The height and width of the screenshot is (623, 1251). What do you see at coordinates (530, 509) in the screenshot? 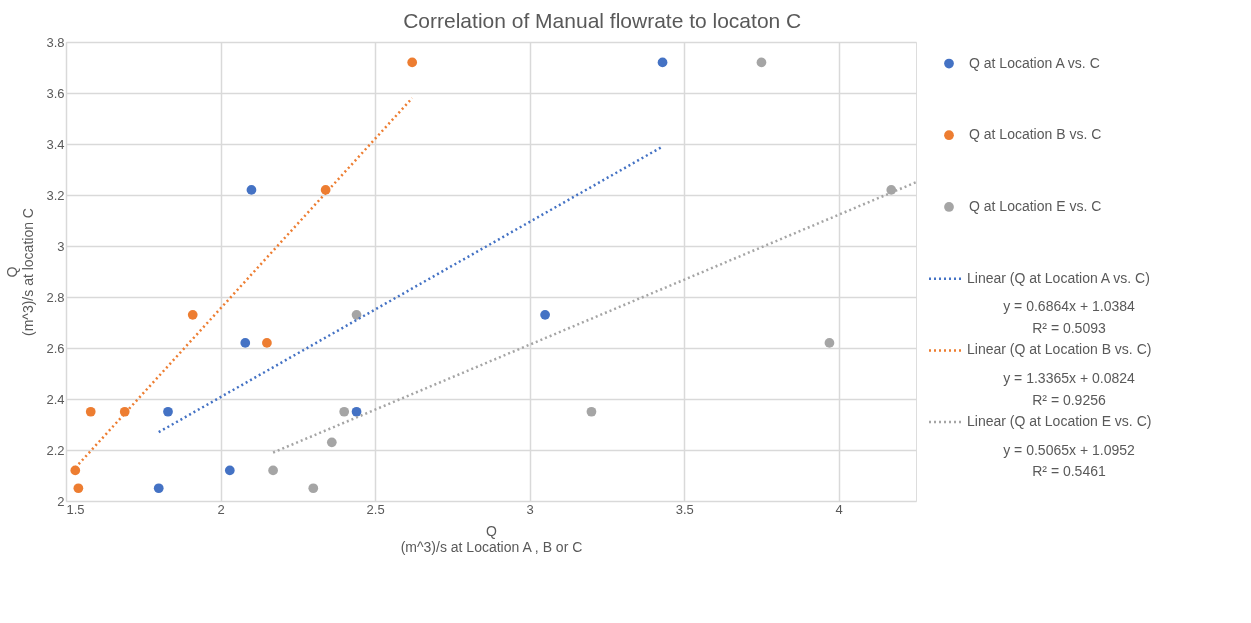
I see `x-tick-label: 3` at bounding box center [530, 509].